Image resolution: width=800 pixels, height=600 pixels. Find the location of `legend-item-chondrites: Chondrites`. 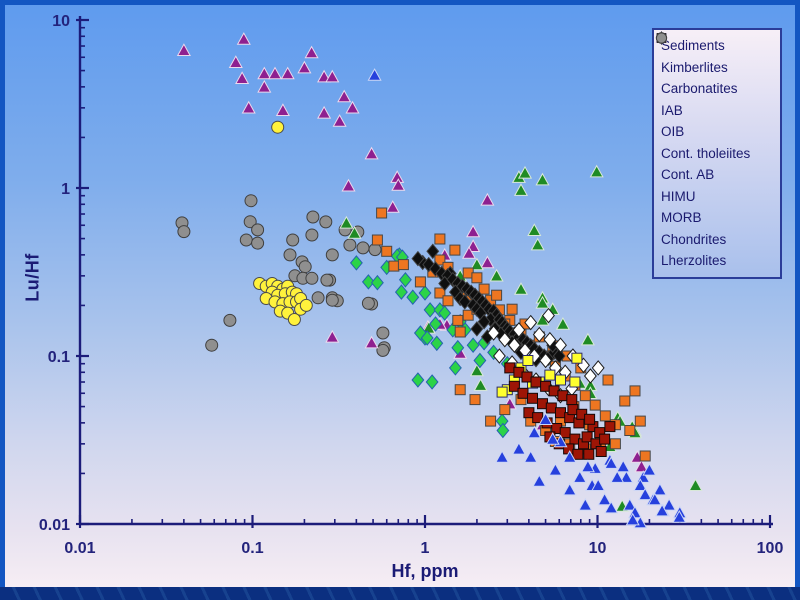

legend-item-chondrites: Chondrites is located at coordinates (714, 141).